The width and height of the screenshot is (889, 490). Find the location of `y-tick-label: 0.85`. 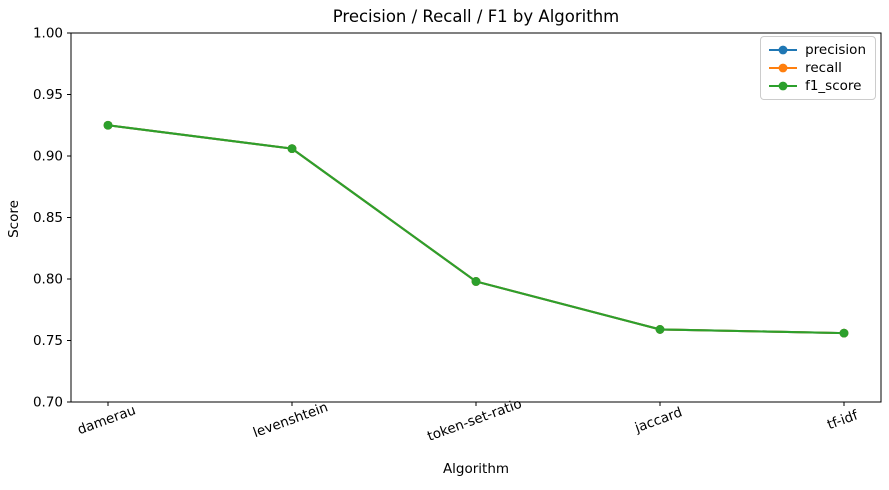

y-tick-label: 0.85 is located at coordinates (48, 218).